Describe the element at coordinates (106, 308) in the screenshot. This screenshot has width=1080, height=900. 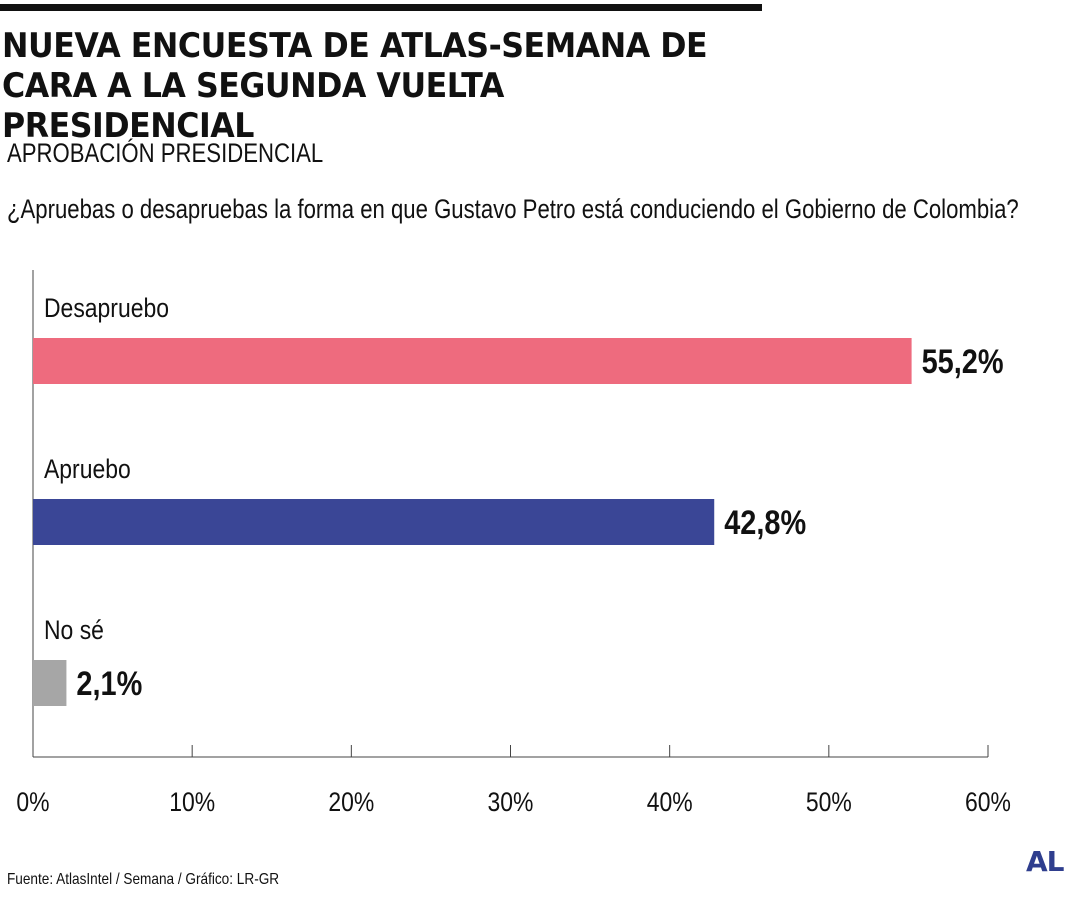
I see `category-label: Desapruebo` at that location.